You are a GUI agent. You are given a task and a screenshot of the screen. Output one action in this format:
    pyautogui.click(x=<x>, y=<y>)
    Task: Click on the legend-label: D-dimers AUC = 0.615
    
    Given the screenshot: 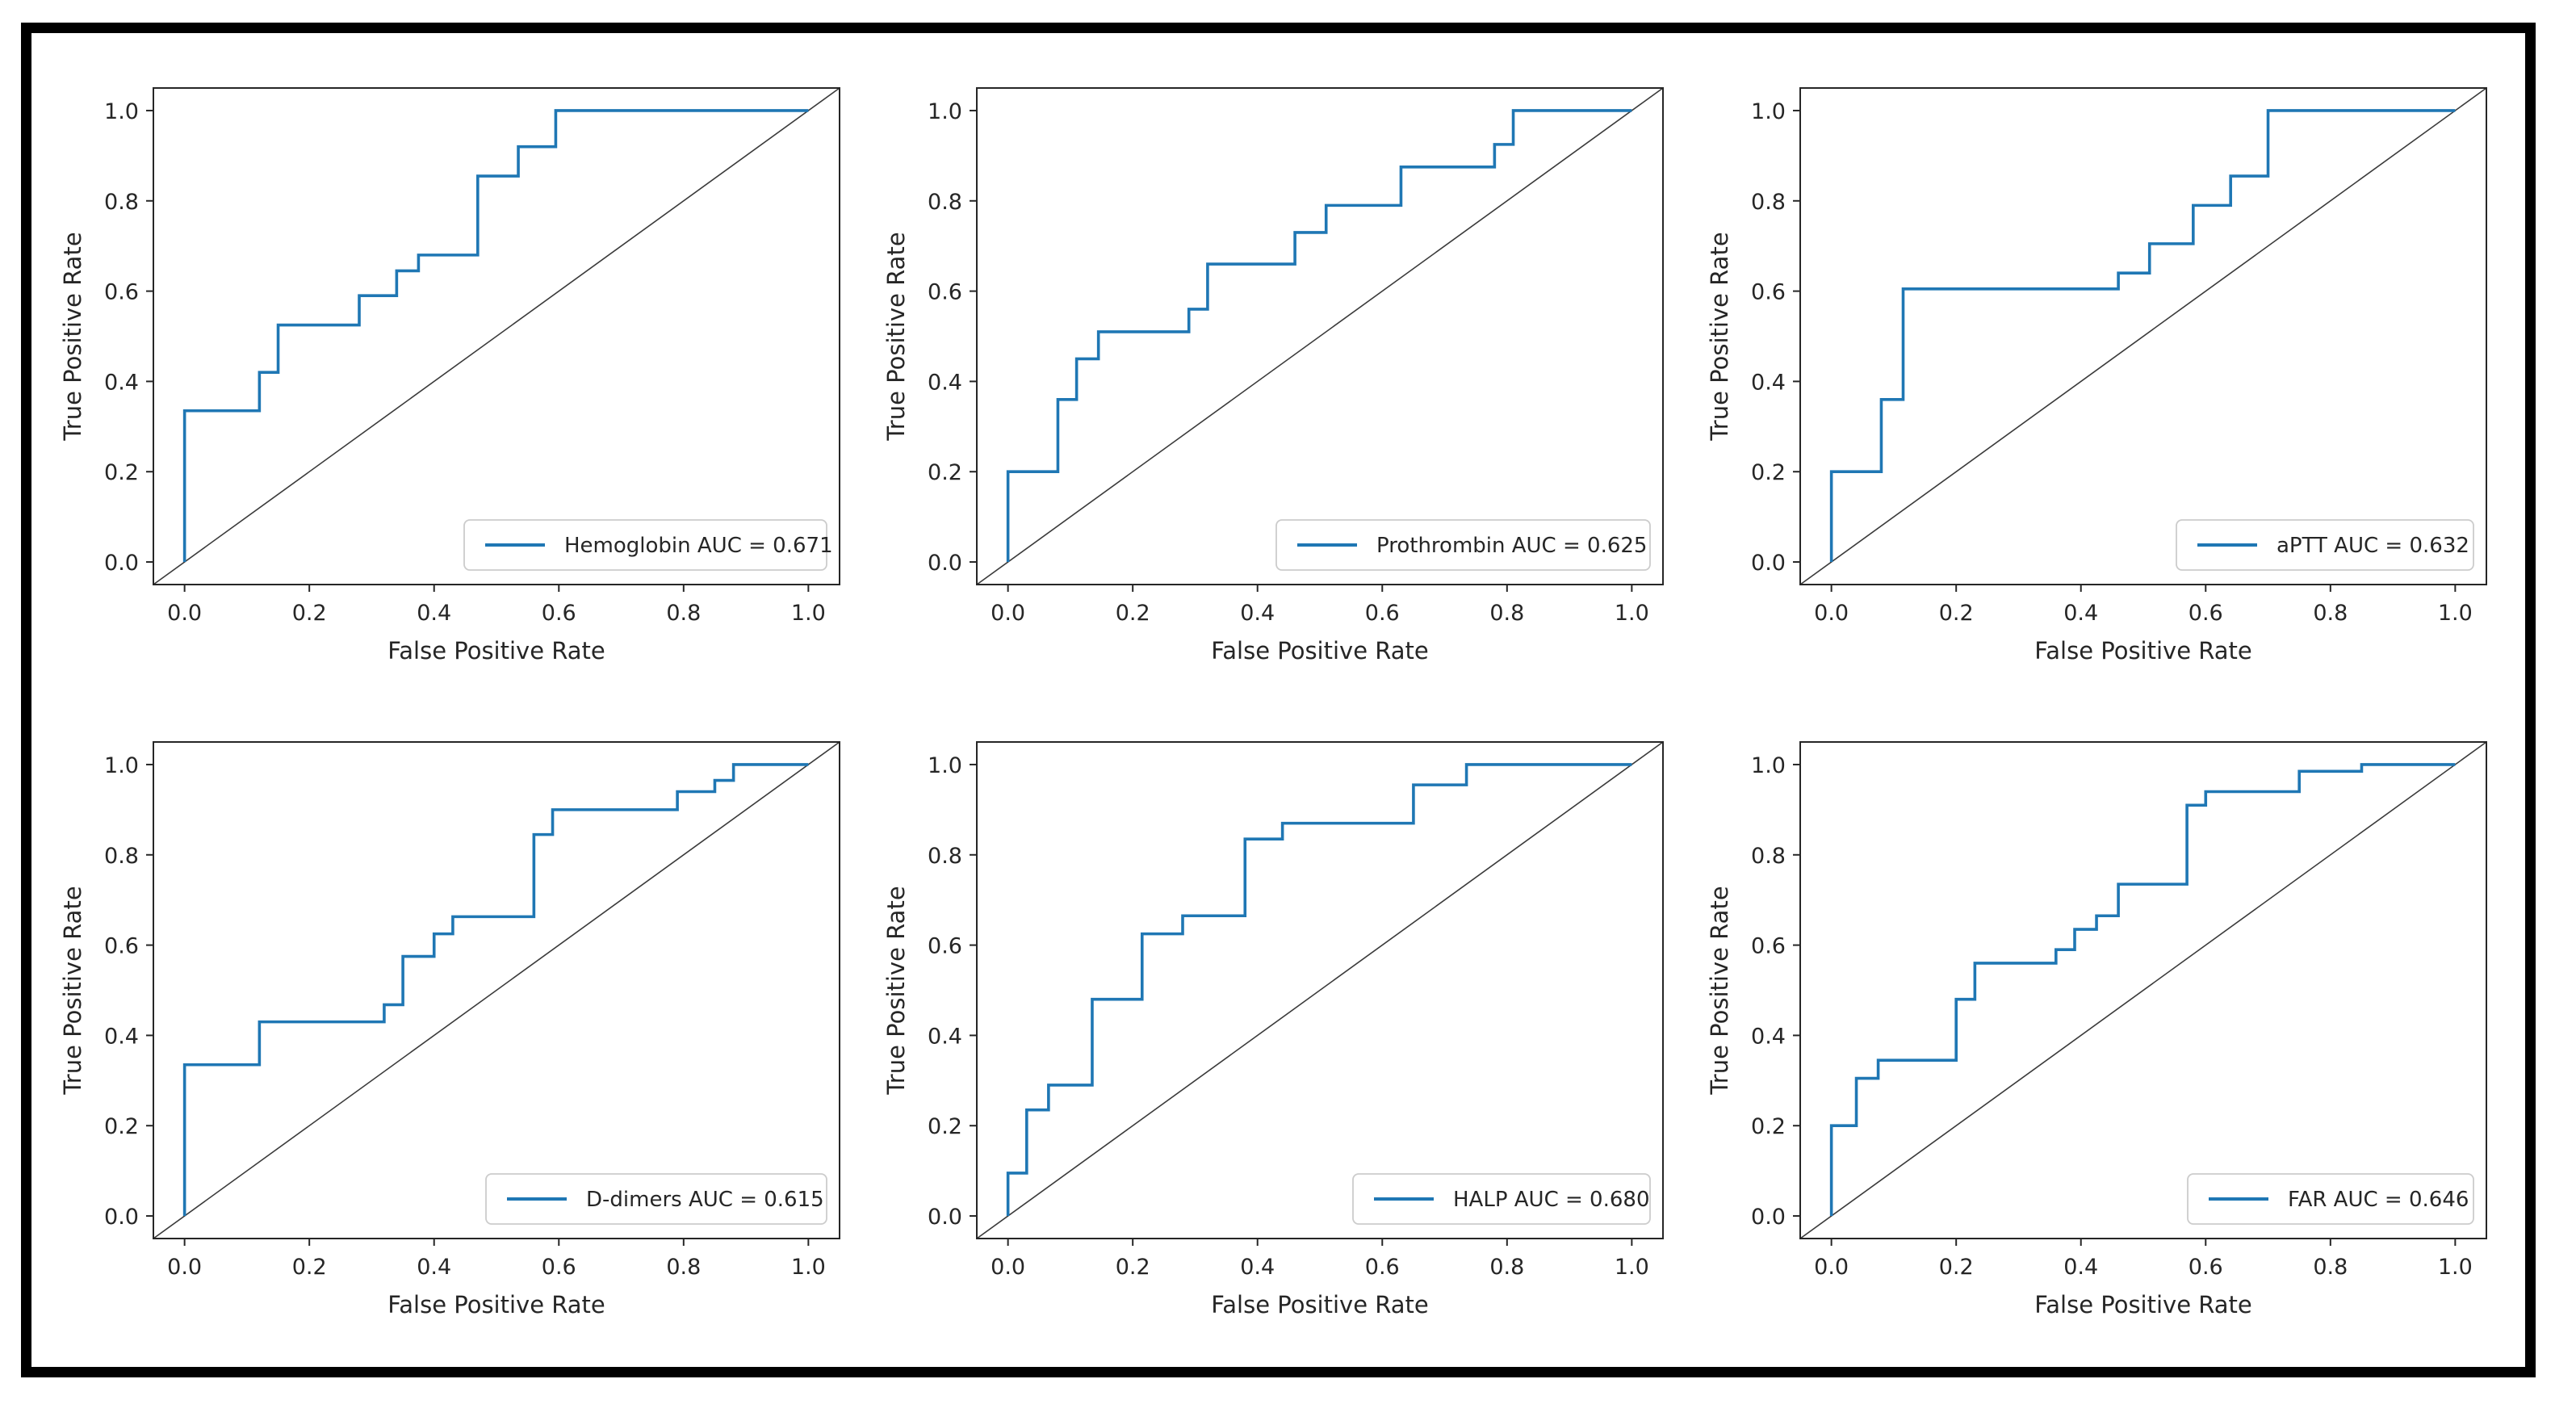 What is the action you would take?
    pyautogui.click(x=705, y=1200)
    